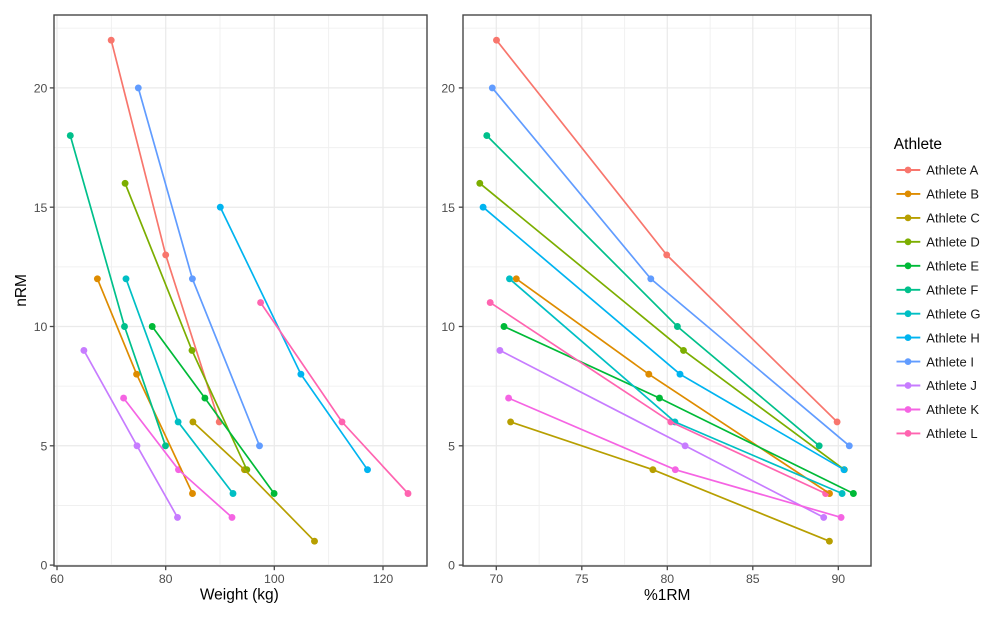 The image size is (1000, 623). Describe the element at coordinates (57, 579) in the screenshot. I see `svg-text: 60` at that location.